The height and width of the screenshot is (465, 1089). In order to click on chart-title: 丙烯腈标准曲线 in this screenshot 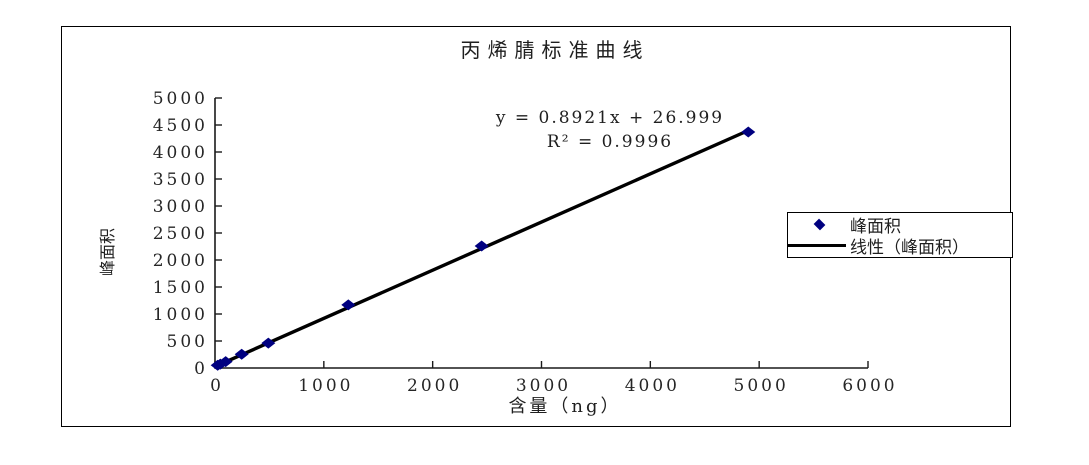, I will do `click(555, 50)`.